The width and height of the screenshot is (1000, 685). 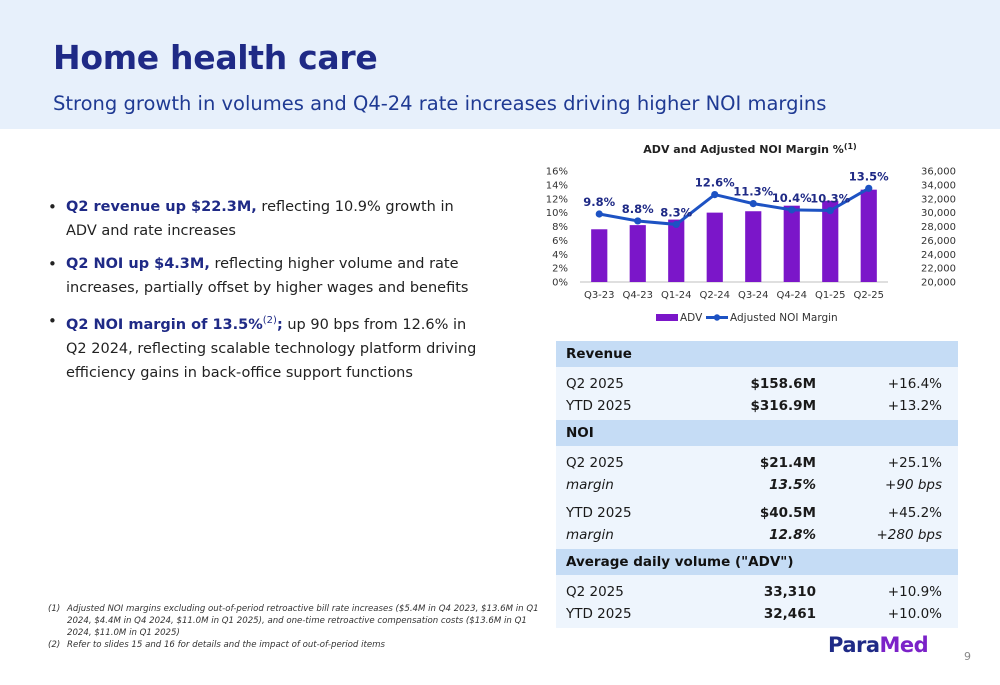 I want to click on noi-margin-data-label: 13.5%, so click(x=869, y=176).